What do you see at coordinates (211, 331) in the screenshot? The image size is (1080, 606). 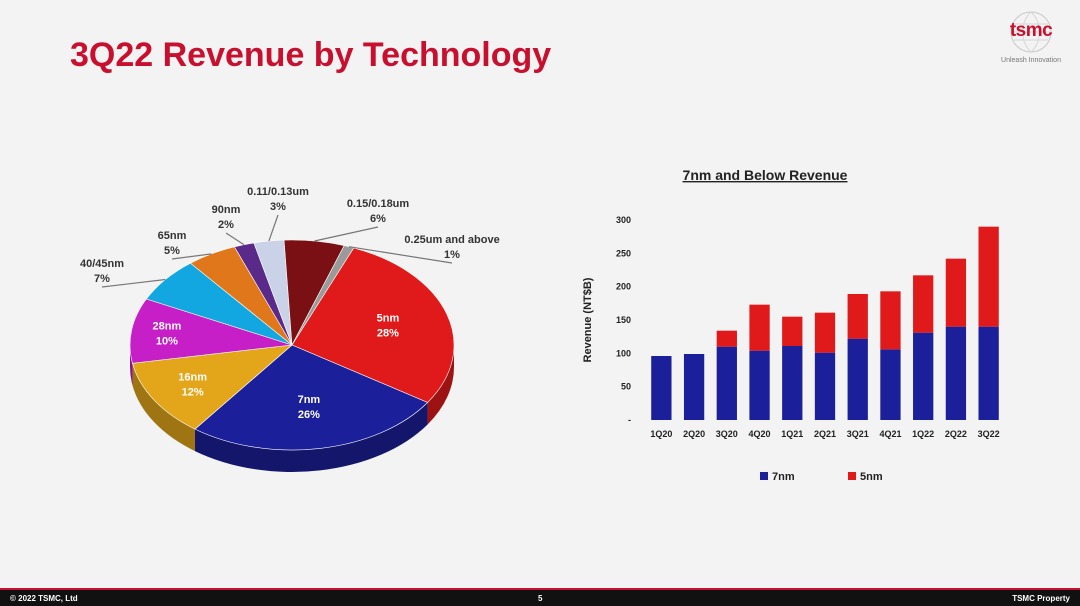 I see `pie-slice-28nm` at bounding box center [211, 331].